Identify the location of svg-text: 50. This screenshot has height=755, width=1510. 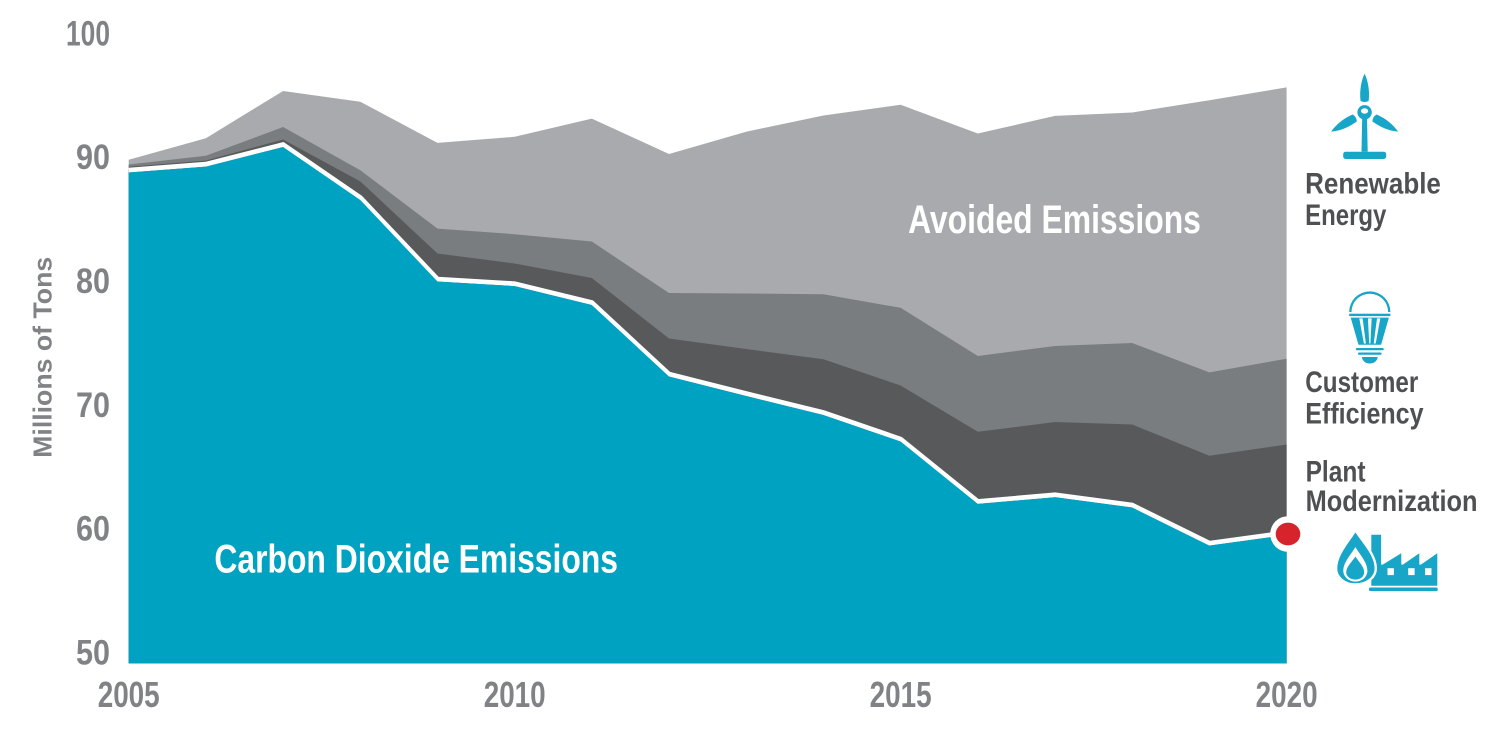
(93, 652).